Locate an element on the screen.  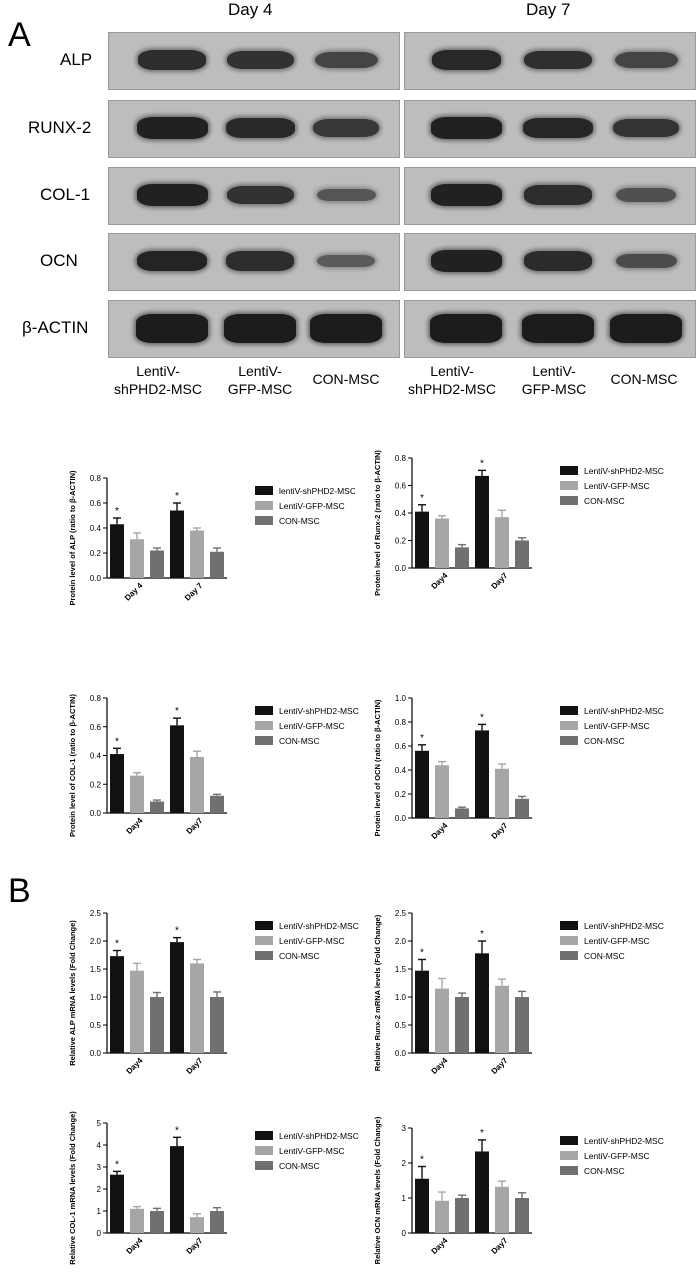
y-axis-label: Protein level of ALP (ratio to β-ACTIN) is located at coordinates (72, 538).